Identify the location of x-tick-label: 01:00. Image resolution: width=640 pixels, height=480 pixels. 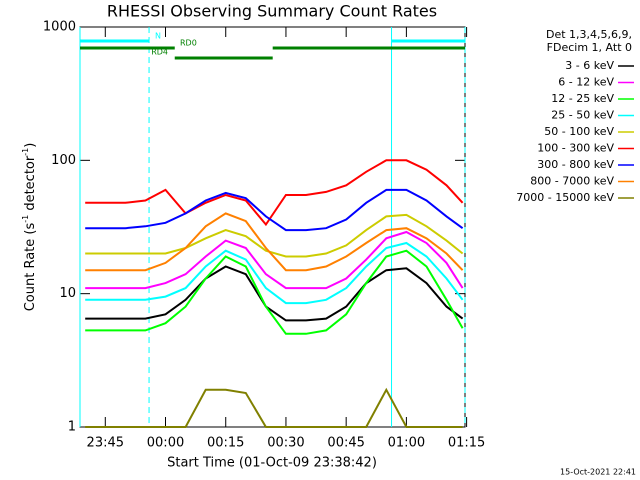
(406, 443).